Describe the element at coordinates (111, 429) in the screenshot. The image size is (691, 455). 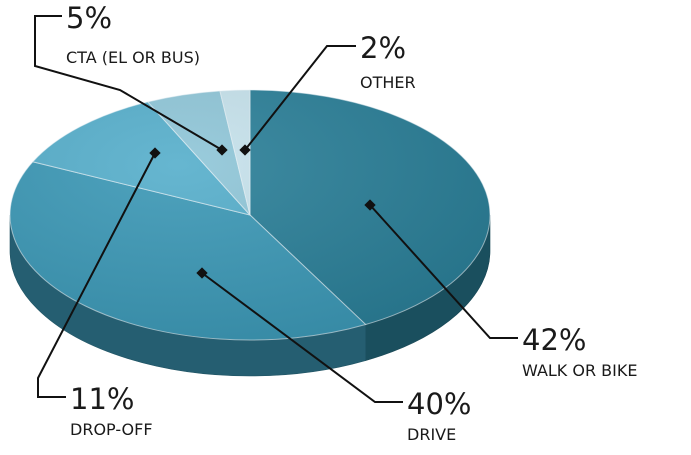
I see `category-label-drop-off: DROP-OFF` at that location.